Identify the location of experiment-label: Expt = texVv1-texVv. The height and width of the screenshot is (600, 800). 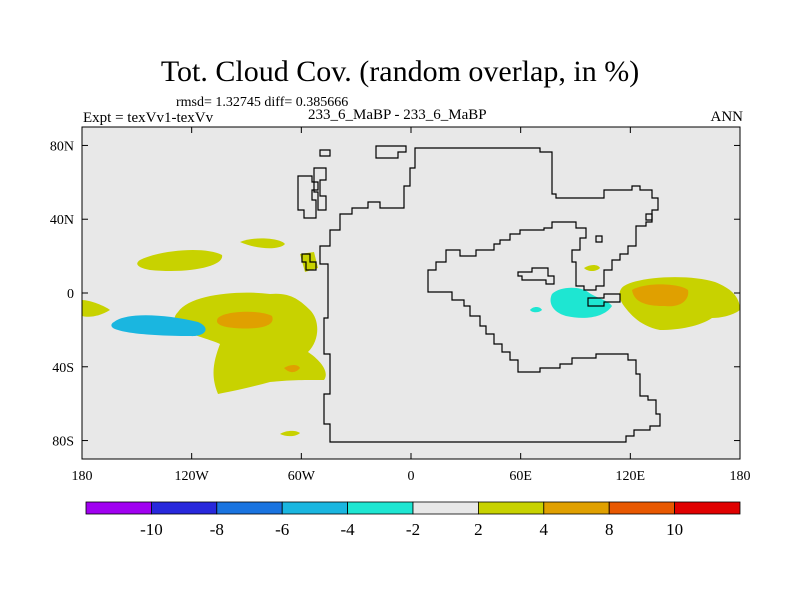
(148, 118).